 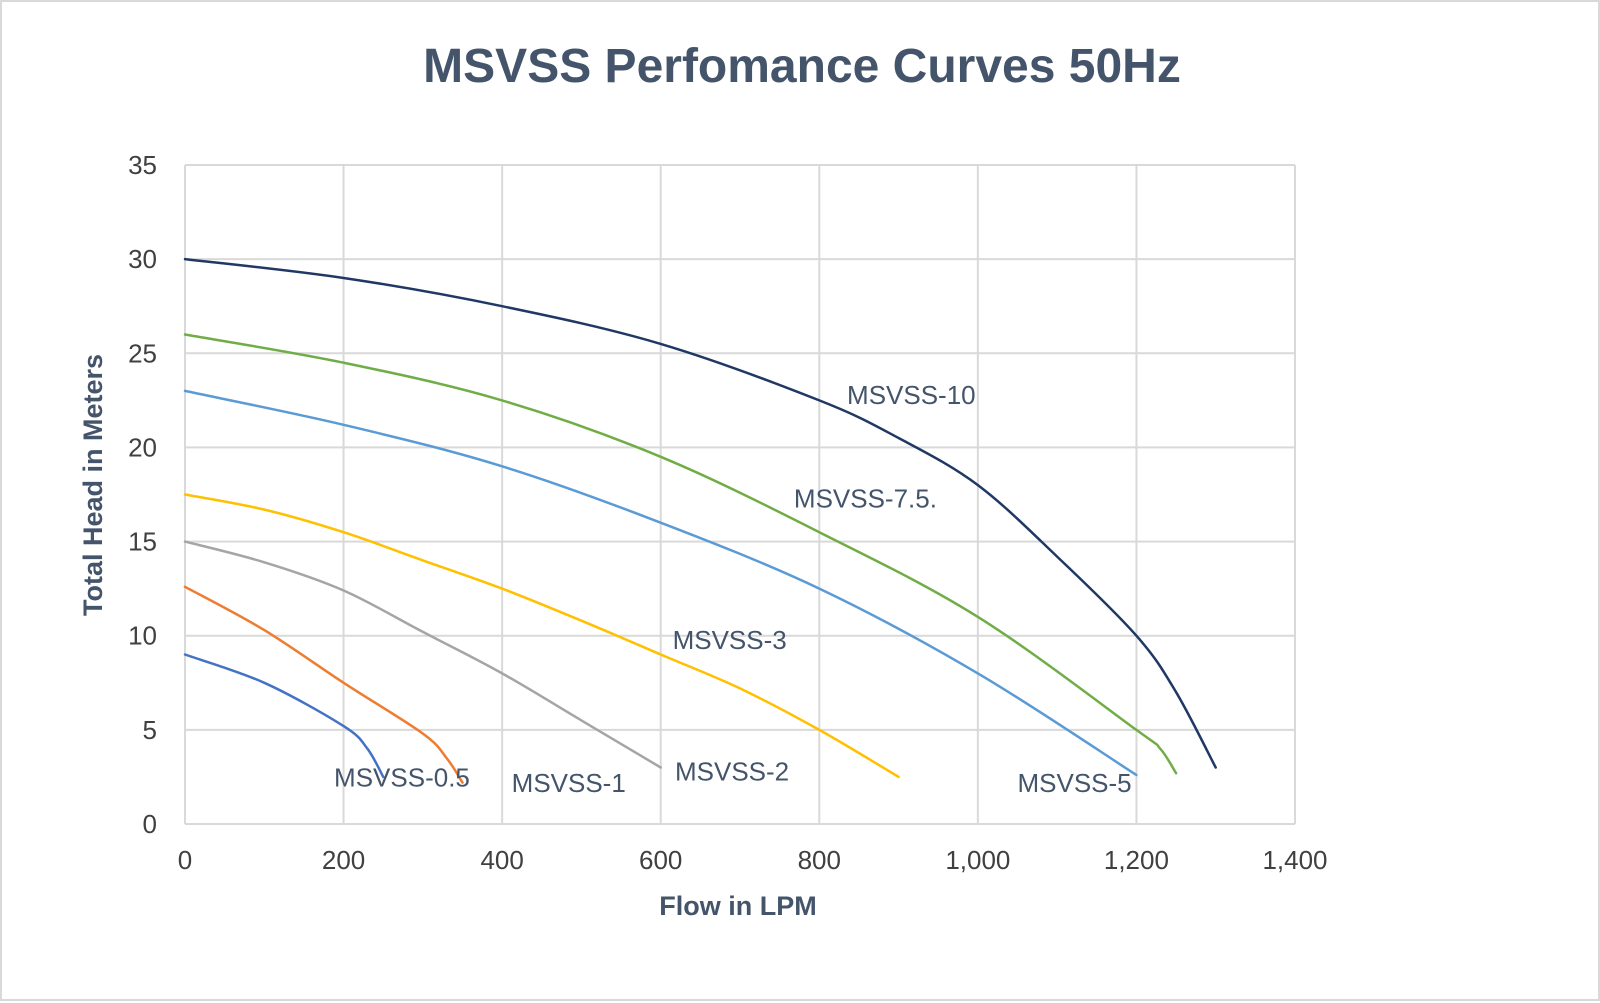 I want to click on x-tick-label: 1,200, so click(x=1136, y=860).